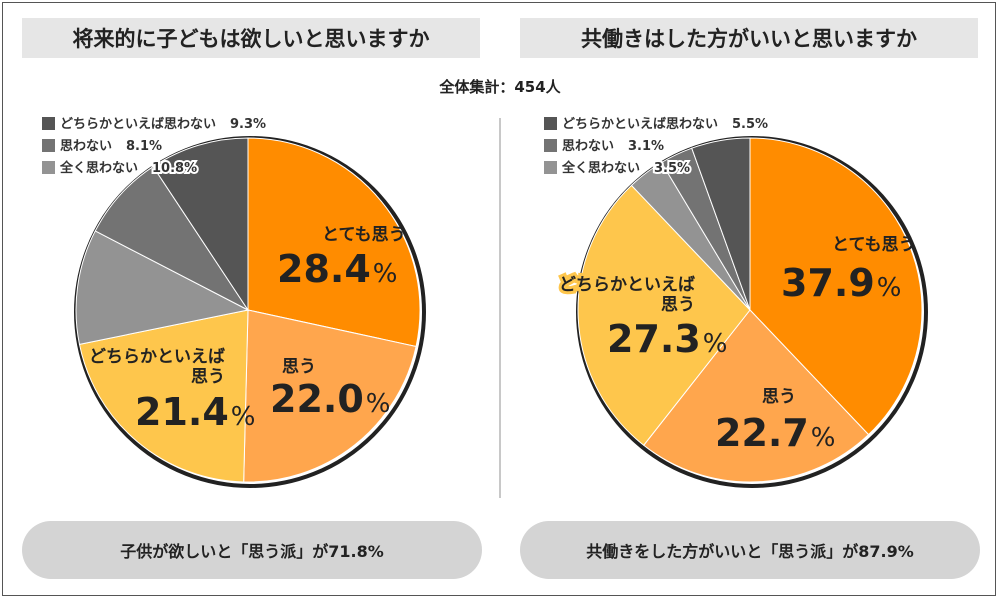  Describe the element at coordinates (646, 146) in the screenshot. I see `legend-right-value-1: 3.1%` at that location.